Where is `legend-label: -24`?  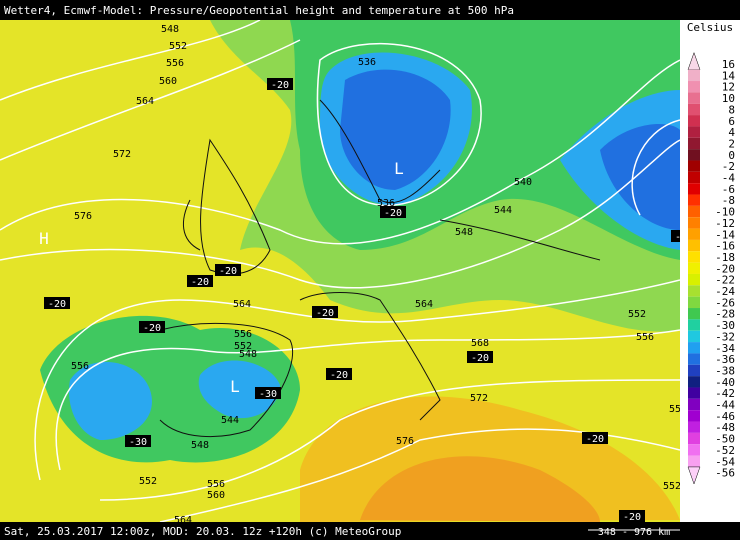
legend-label: -24 is located at coordinates (725, 291).